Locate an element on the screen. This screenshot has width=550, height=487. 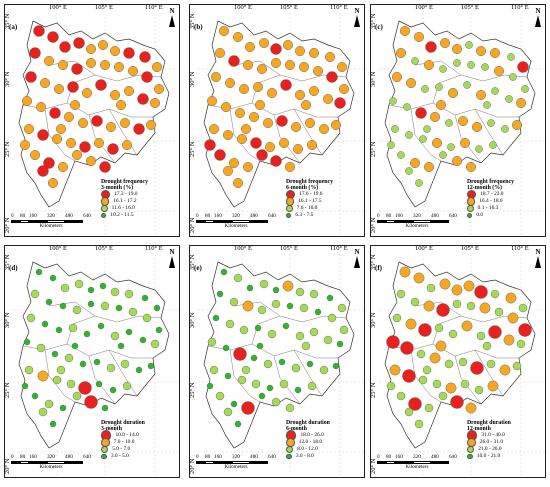
legend-entry: 3.0 - 8.0 is located at coordinates (322, 456).